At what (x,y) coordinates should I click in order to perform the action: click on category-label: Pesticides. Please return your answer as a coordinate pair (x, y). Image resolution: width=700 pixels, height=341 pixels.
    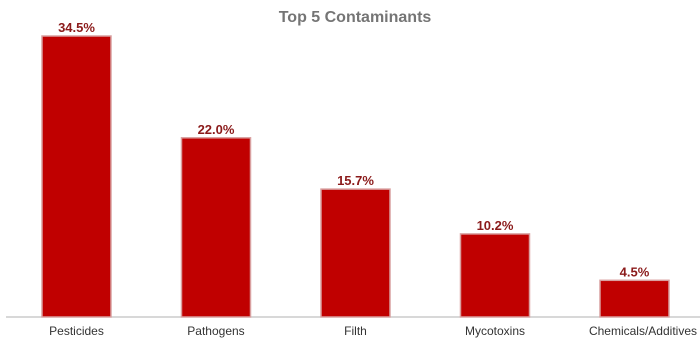
    Looking at the image, I should click on (76, 331).